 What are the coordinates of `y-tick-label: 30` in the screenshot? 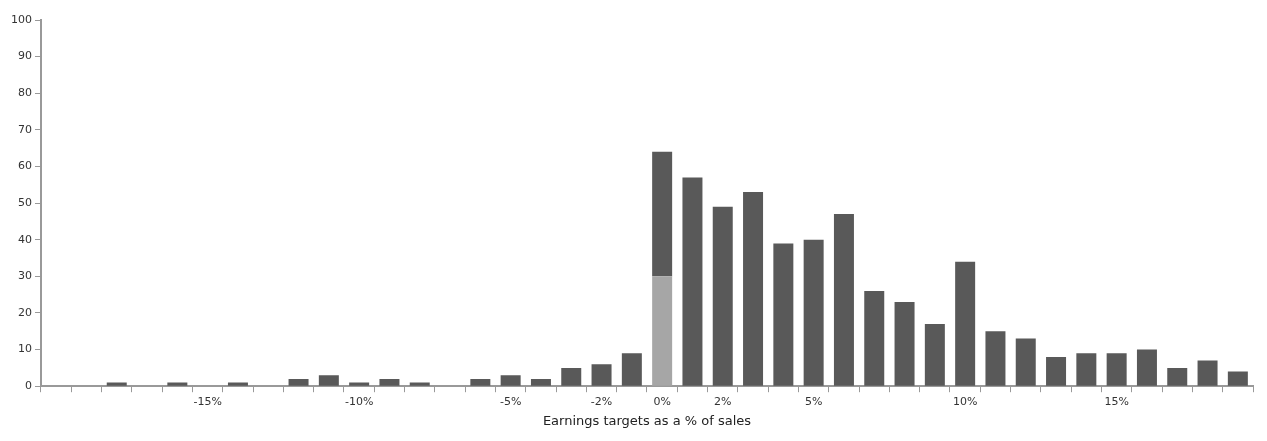 It's located at (25, 276).